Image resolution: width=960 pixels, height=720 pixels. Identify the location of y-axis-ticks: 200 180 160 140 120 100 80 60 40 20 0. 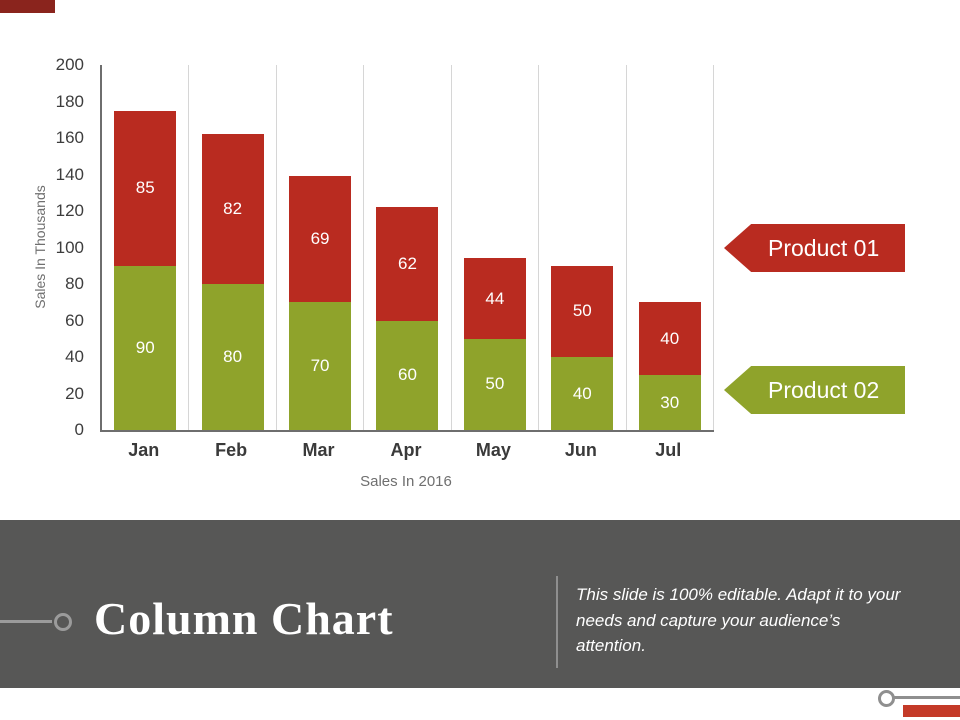
(46, 247).